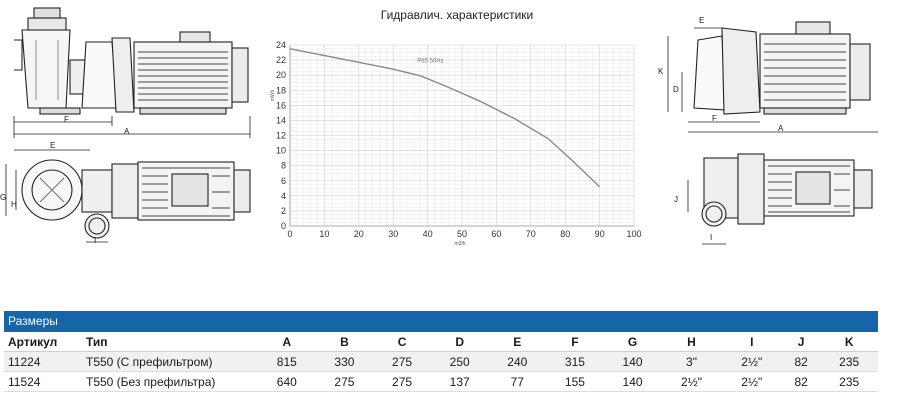  What do you see at coordinates (66, 119) in the screenshot?
I see `dim-label-F-front: F` at bounding box center [66, 119].